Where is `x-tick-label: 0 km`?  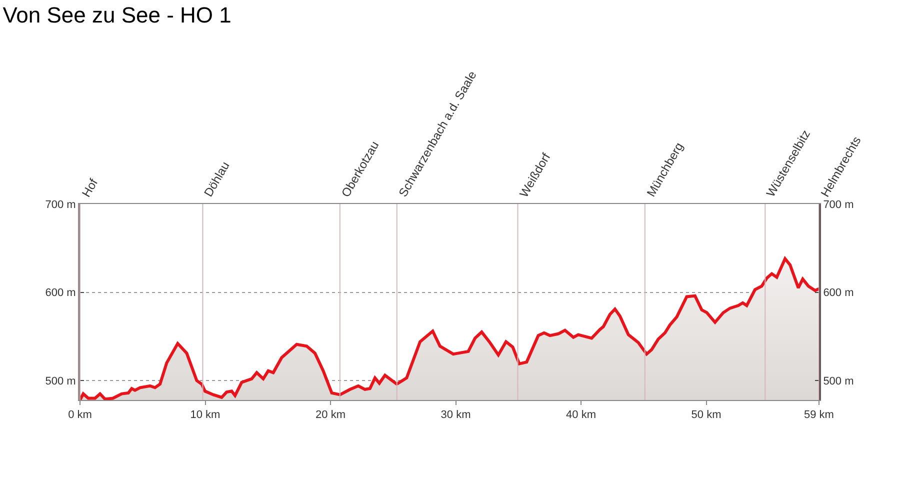 x-tick-label: 0 km is located at coordinates (80, 415).